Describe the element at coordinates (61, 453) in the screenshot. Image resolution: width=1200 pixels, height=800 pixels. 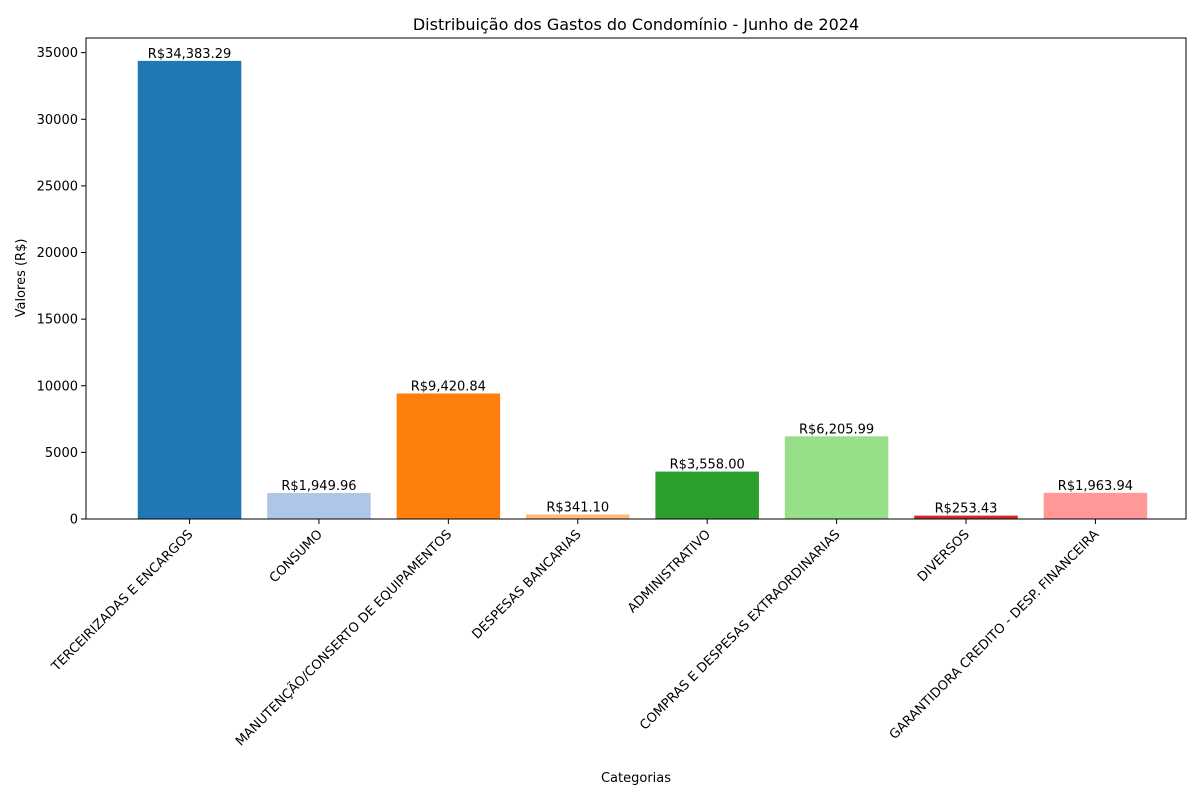
I see `y-tick-label: 5000` at that location.